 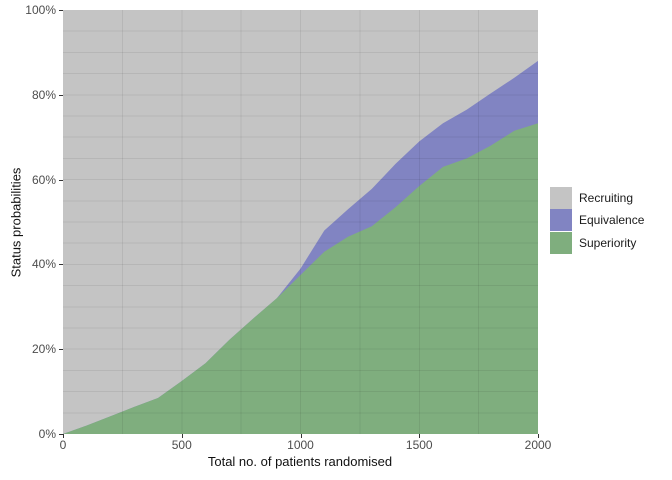 I want to click on y-tick-label: 0%, so click(x=47, y=434).